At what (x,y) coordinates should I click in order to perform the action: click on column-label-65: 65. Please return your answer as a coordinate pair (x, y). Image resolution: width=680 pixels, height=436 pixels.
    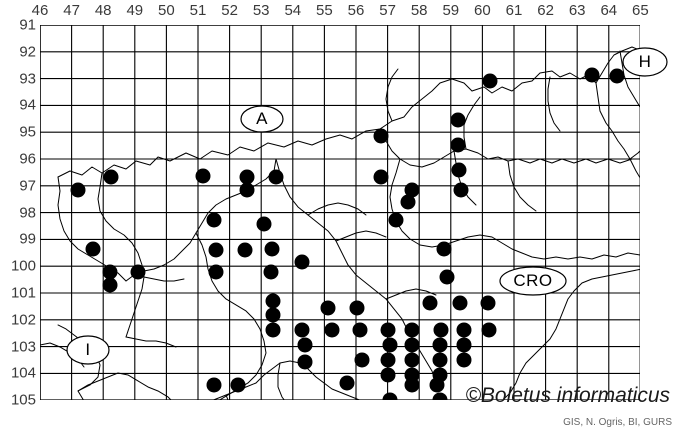
    Looking at the image, I should click on (640, 10).